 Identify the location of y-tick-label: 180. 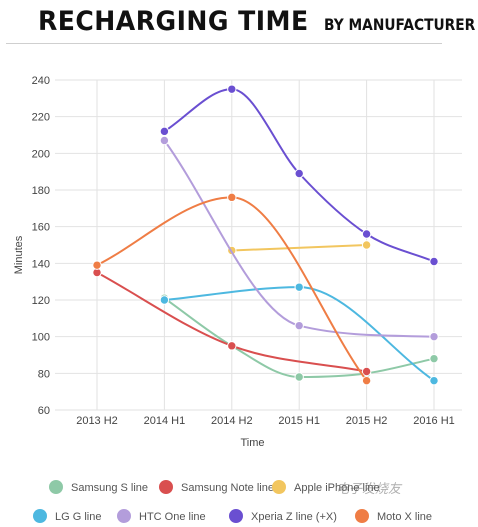
(41, 191).